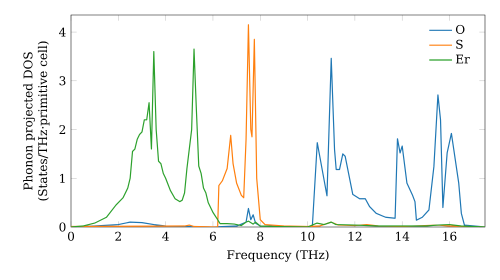  What do you see at coordinates (36, 121) in the screenshot?
I see `y-axis-title: Phonon projected DOS (States/THz·primitive cell)` at bounding box center [36, 121].